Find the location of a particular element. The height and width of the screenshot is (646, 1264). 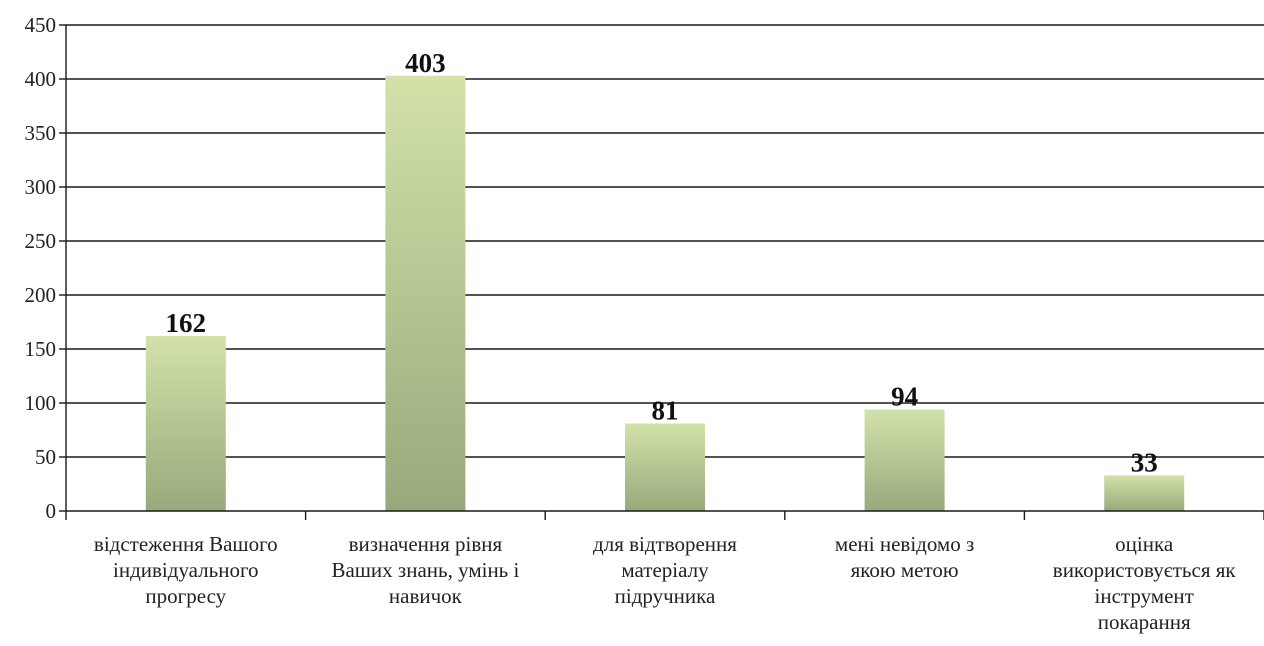

data-label: 94 is located at coordinates (904, 396).